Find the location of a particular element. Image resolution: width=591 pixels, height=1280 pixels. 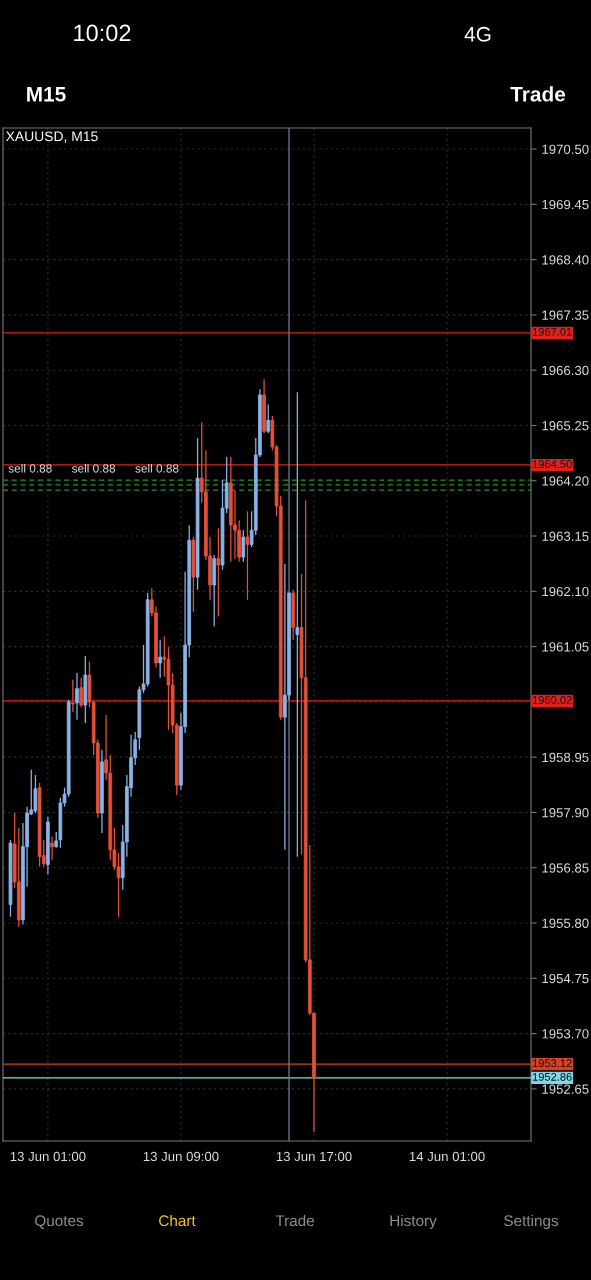

text: Quotes is located at coordinates (59, 1222).